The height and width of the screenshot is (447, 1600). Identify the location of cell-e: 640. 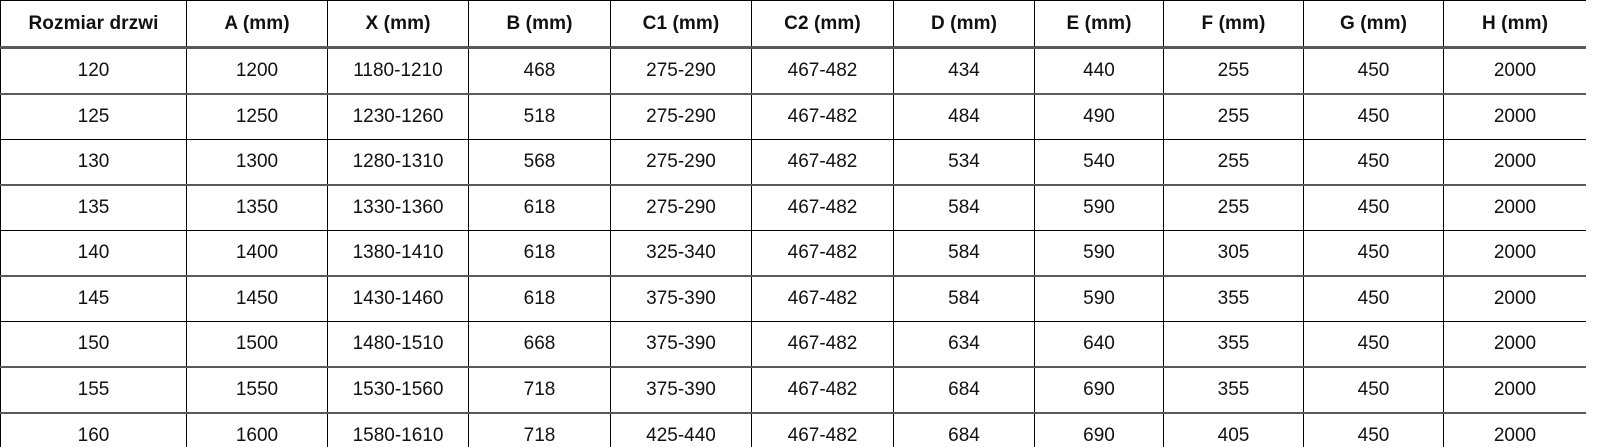
(1099, 344).